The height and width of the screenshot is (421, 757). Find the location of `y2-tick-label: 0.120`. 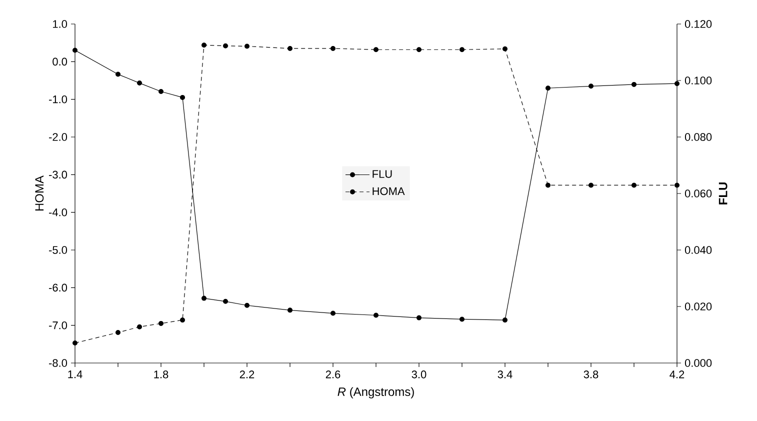

y2-tick-label: 0.120 is located at coordinates (698, 24).